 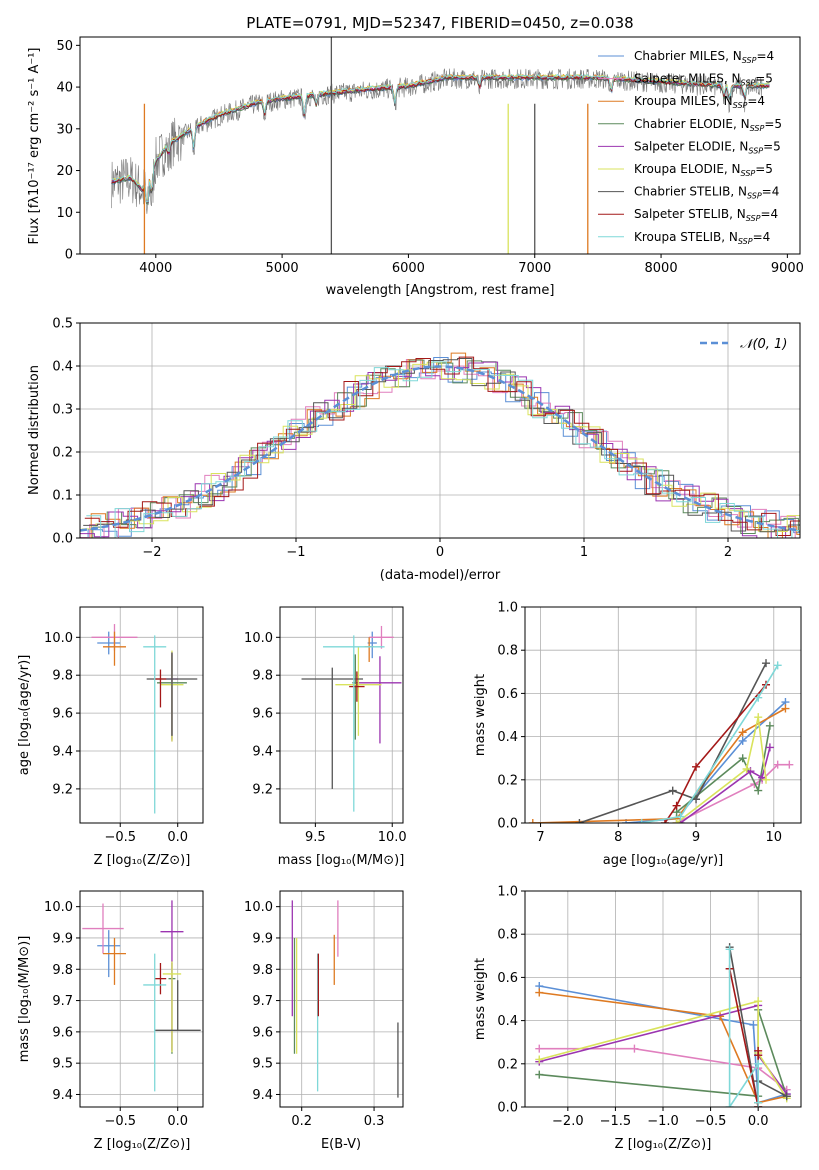 What do you see at coordinates (440, 575) in the screenshot?
I see `residual-xlabel: (data-model)/error` at bounding box center [440, 575].